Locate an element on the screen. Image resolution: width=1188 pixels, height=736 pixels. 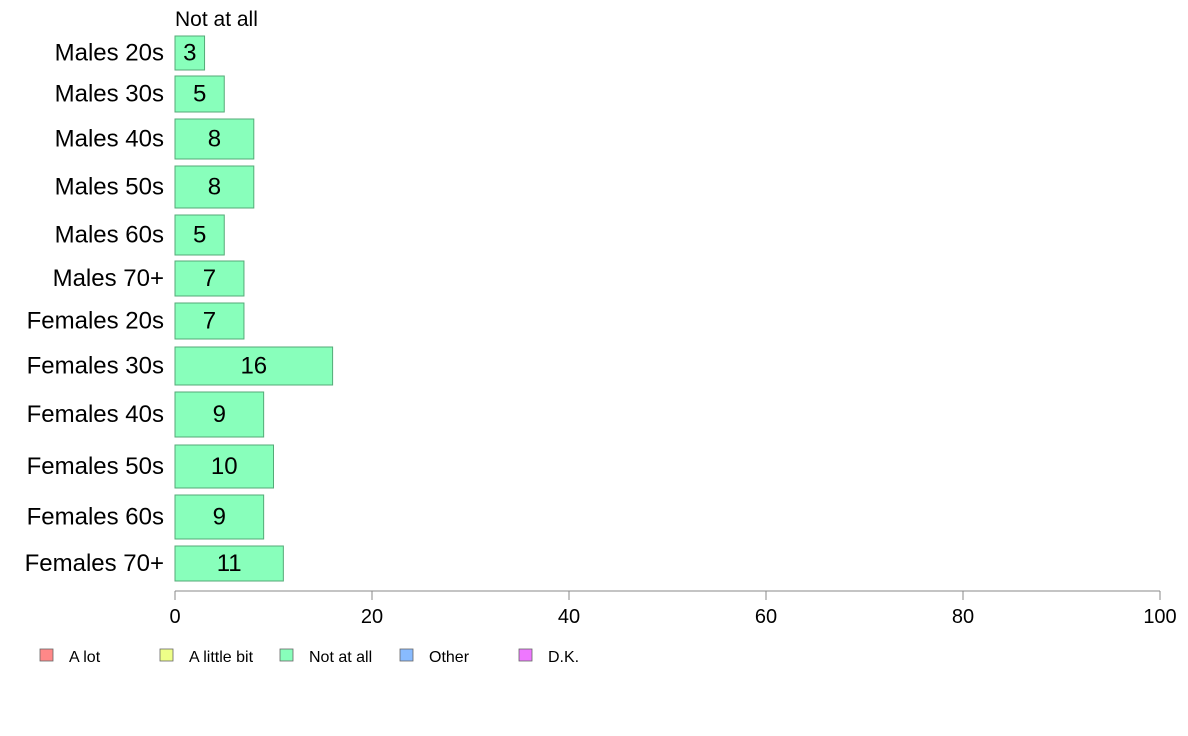
category-label: Males 50s is located at coordinates (109, 187).